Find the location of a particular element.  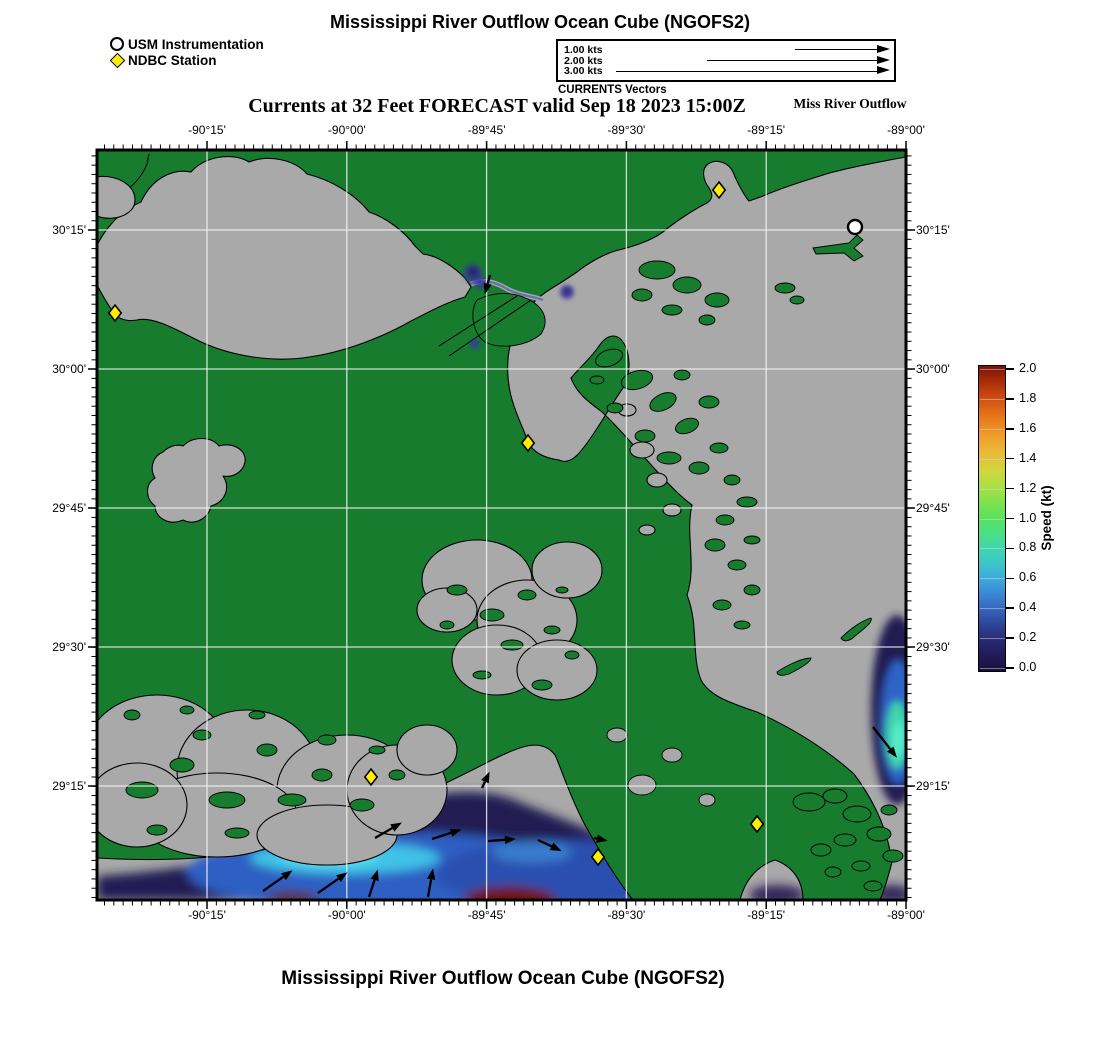

colorbar-tick-label: 1.8 is located at coordinates (1028, 397).